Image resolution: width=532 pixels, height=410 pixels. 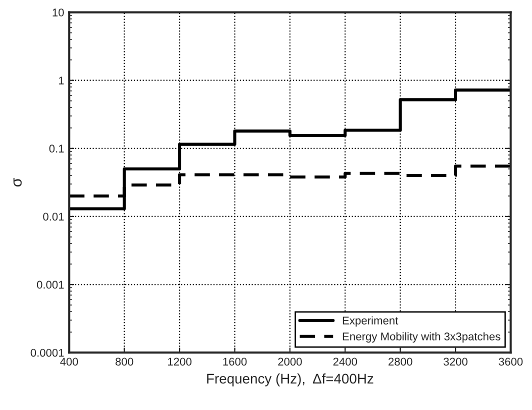 What do you see at coordinates (47, 352) in the screenshot?
I see `y-tick-label: 0.0001` at bounding box center [47, 352].